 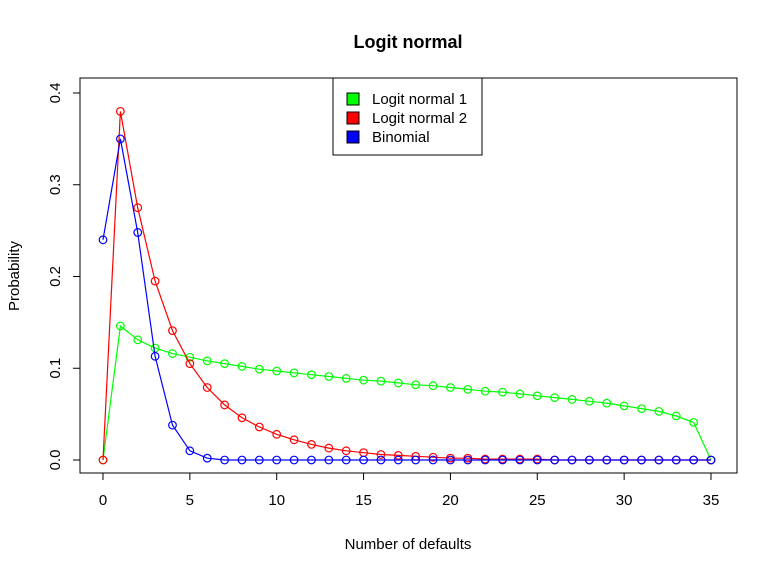 What do you see at coordinates (419, 99) in the screenshot?
I see `legend-label: Logit normal 1` at bounding box center [419, 99].